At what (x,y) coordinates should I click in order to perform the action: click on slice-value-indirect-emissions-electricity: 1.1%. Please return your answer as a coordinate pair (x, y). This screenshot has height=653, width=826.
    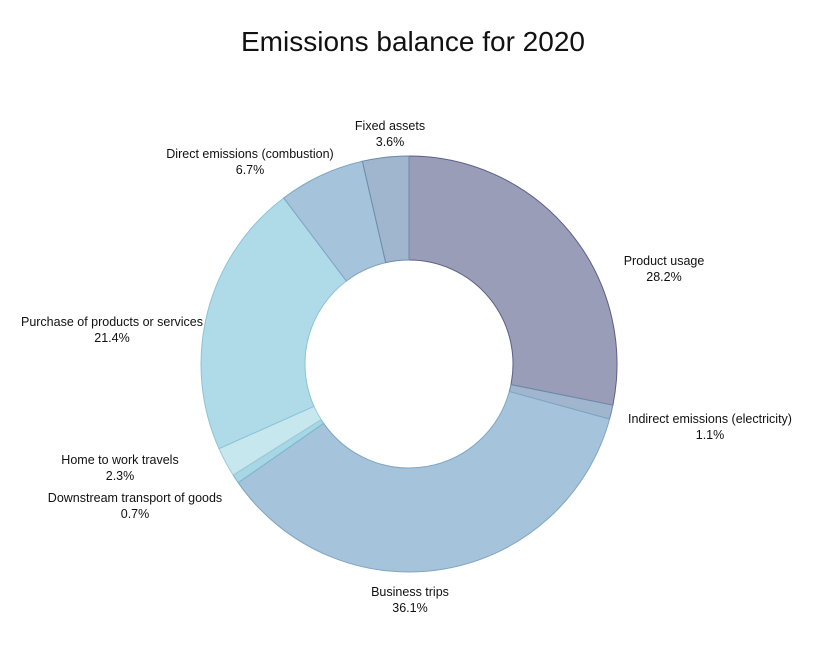
    Looking at the image, I should click on (710, 435).